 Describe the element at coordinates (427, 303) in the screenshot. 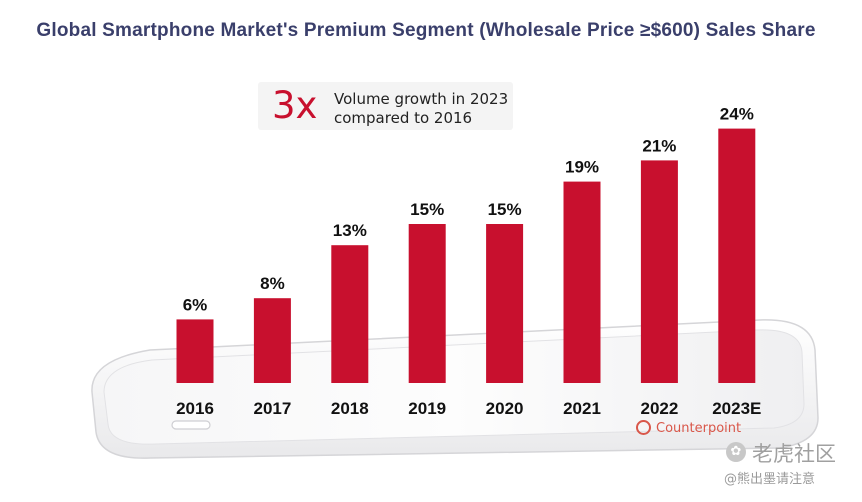

I see `bar-2019` at that location.